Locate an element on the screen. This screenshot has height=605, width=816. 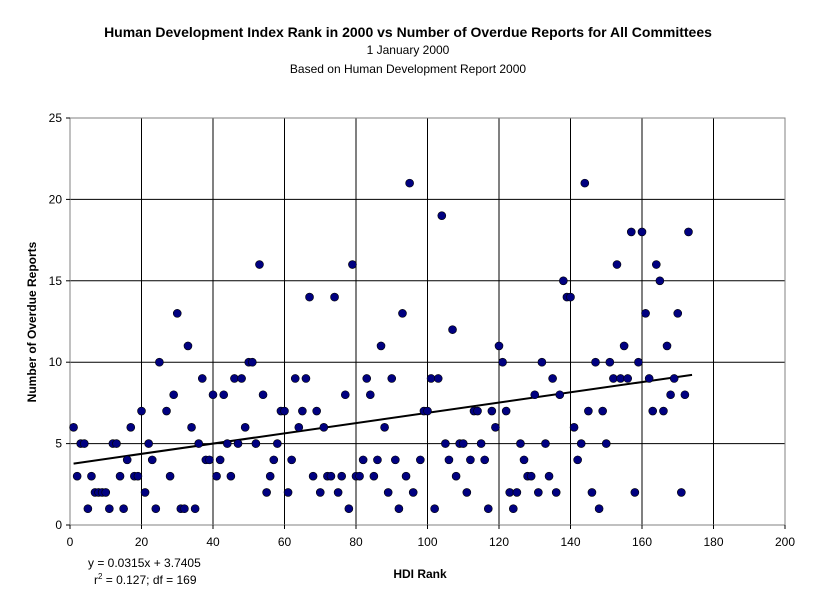
x-tick-label: 40 is located at coordinates (213, 542).